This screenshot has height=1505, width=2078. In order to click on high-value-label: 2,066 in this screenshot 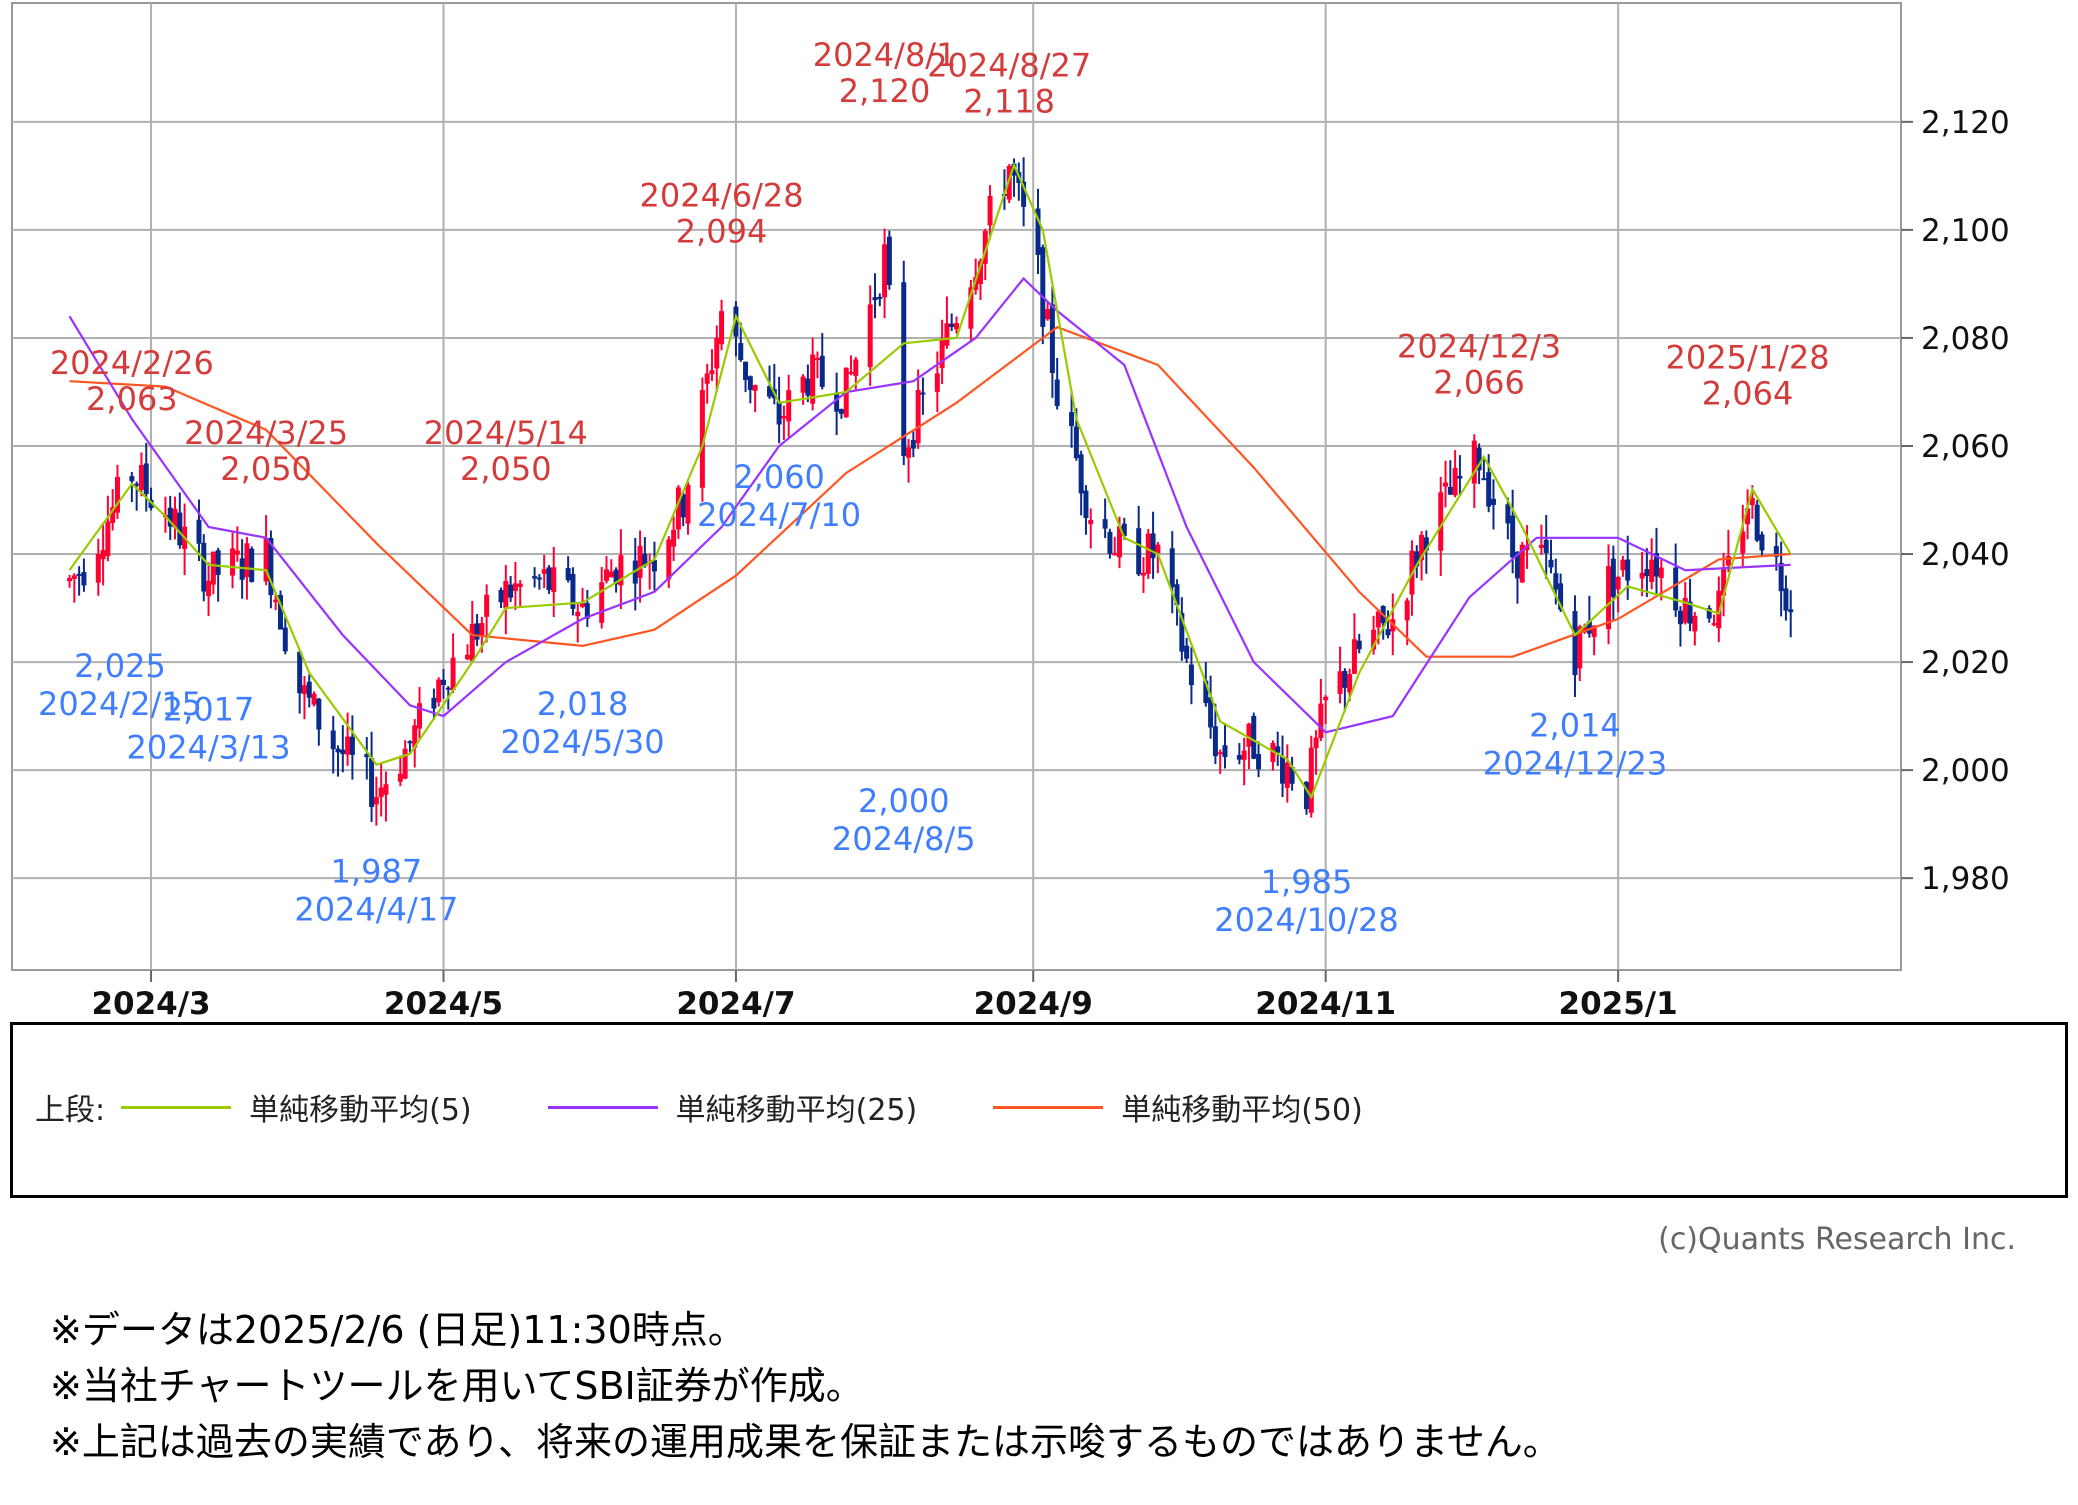, I will do `click(1479, 383)`.